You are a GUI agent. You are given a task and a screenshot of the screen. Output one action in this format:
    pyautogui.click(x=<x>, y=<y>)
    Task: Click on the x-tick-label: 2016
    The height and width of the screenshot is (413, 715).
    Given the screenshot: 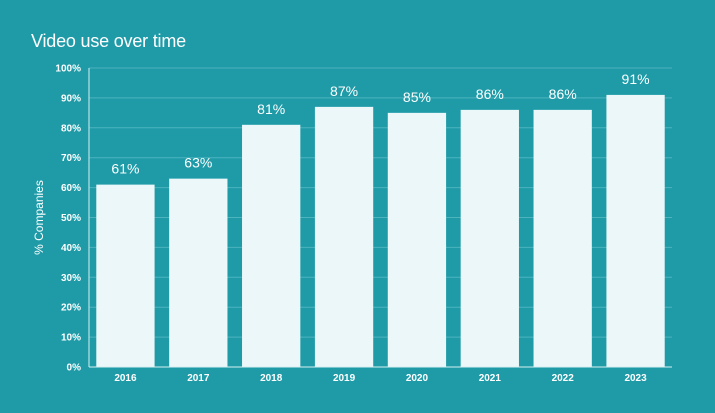 What is the action you would take?
    pyautogui.click(x=125, y=378)
    